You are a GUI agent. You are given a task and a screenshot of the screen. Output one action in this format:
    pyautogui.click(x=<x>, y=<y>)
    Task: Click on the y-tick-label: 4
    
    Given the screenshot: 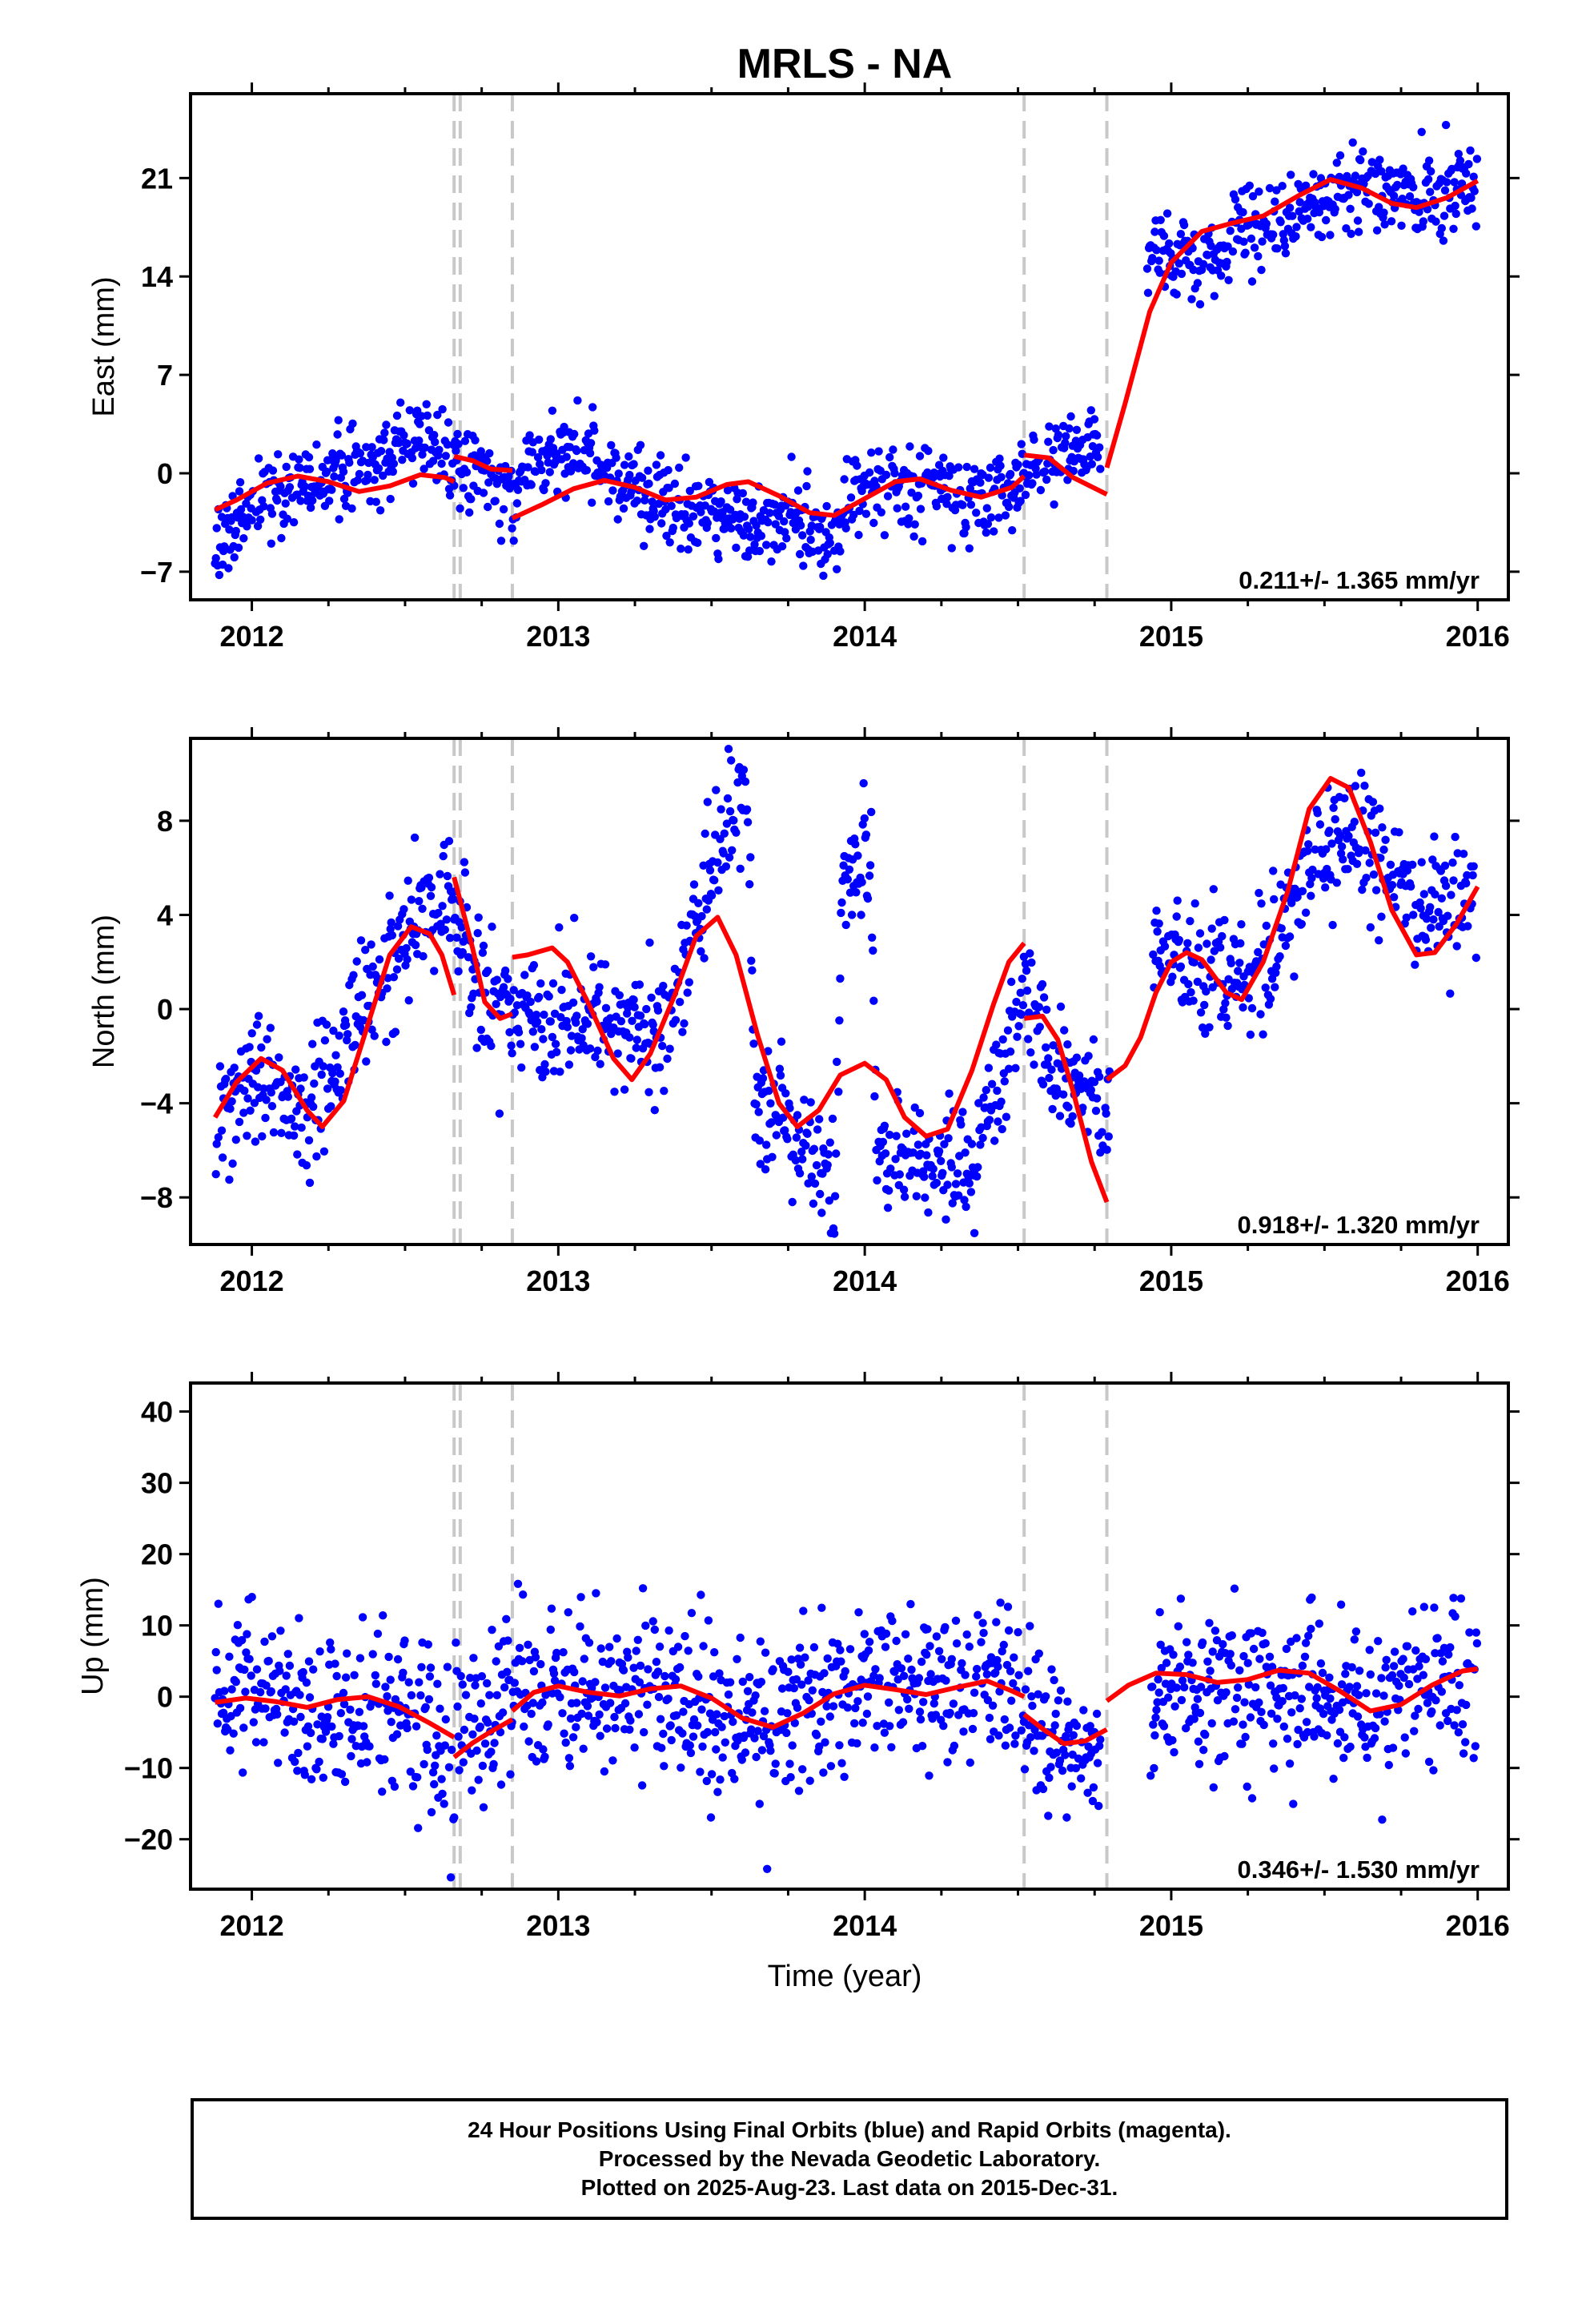 What is the action you would take?
    pyautogui.click(x=165, y=915)
    